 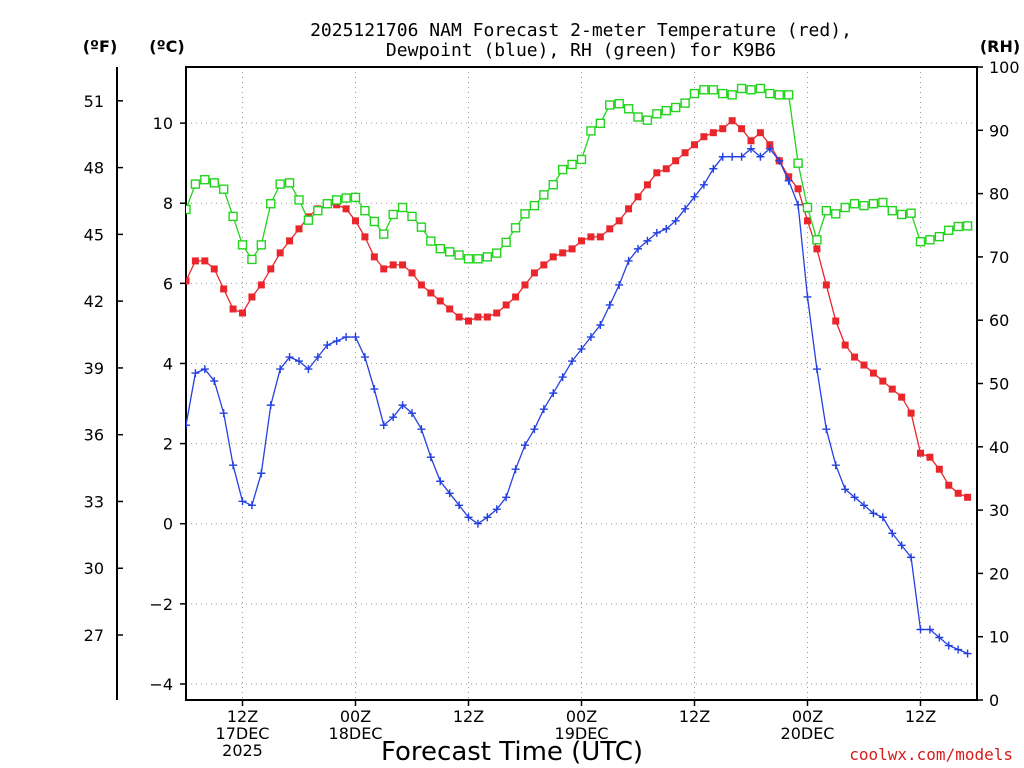 What do you see at coordinates (931, 754) in the screenshot?
I see `credit-text: coolwx.com/models` at bounding box center [931, 754].